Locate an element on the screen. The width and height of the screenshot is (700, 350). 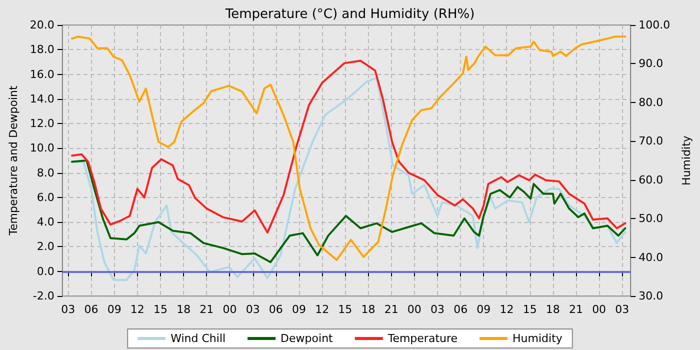
y-tick-label: 10.0 is located at coordinates (42, 148).